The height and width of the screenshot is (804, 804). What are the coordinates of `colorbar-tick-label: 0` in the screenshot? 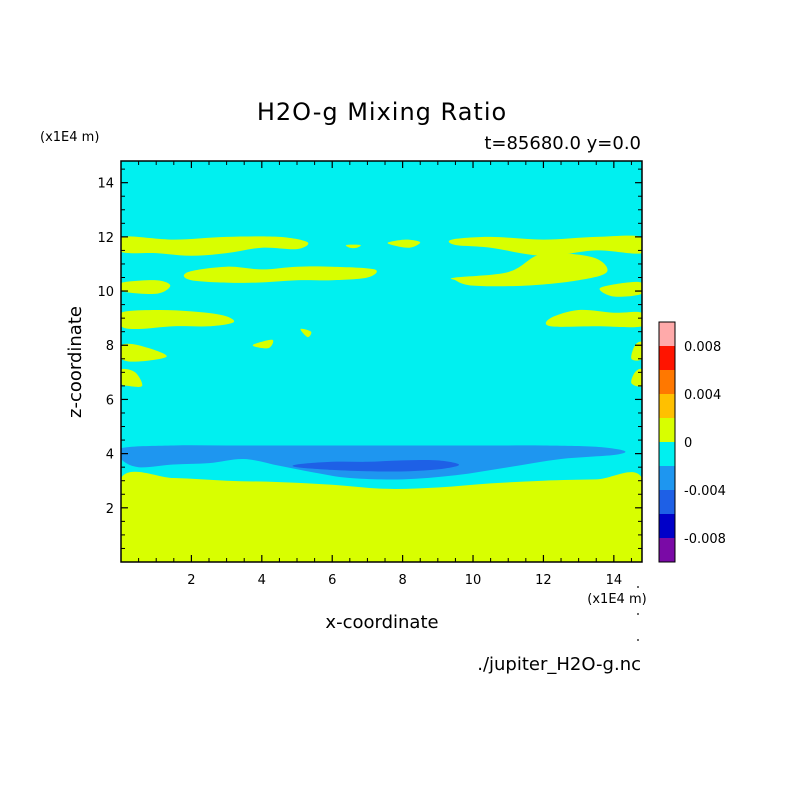 It's located at (688, 443).